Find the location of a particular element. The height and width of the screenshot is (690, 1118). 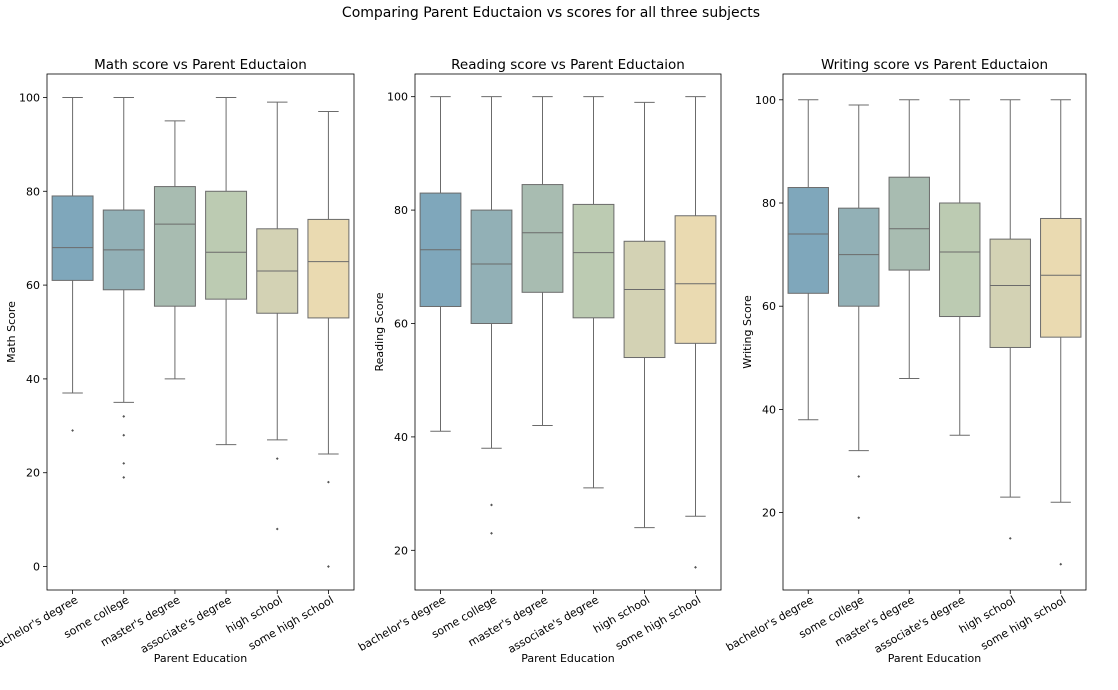

y-axis-label: Math Score is located at coordinates (11, 332).